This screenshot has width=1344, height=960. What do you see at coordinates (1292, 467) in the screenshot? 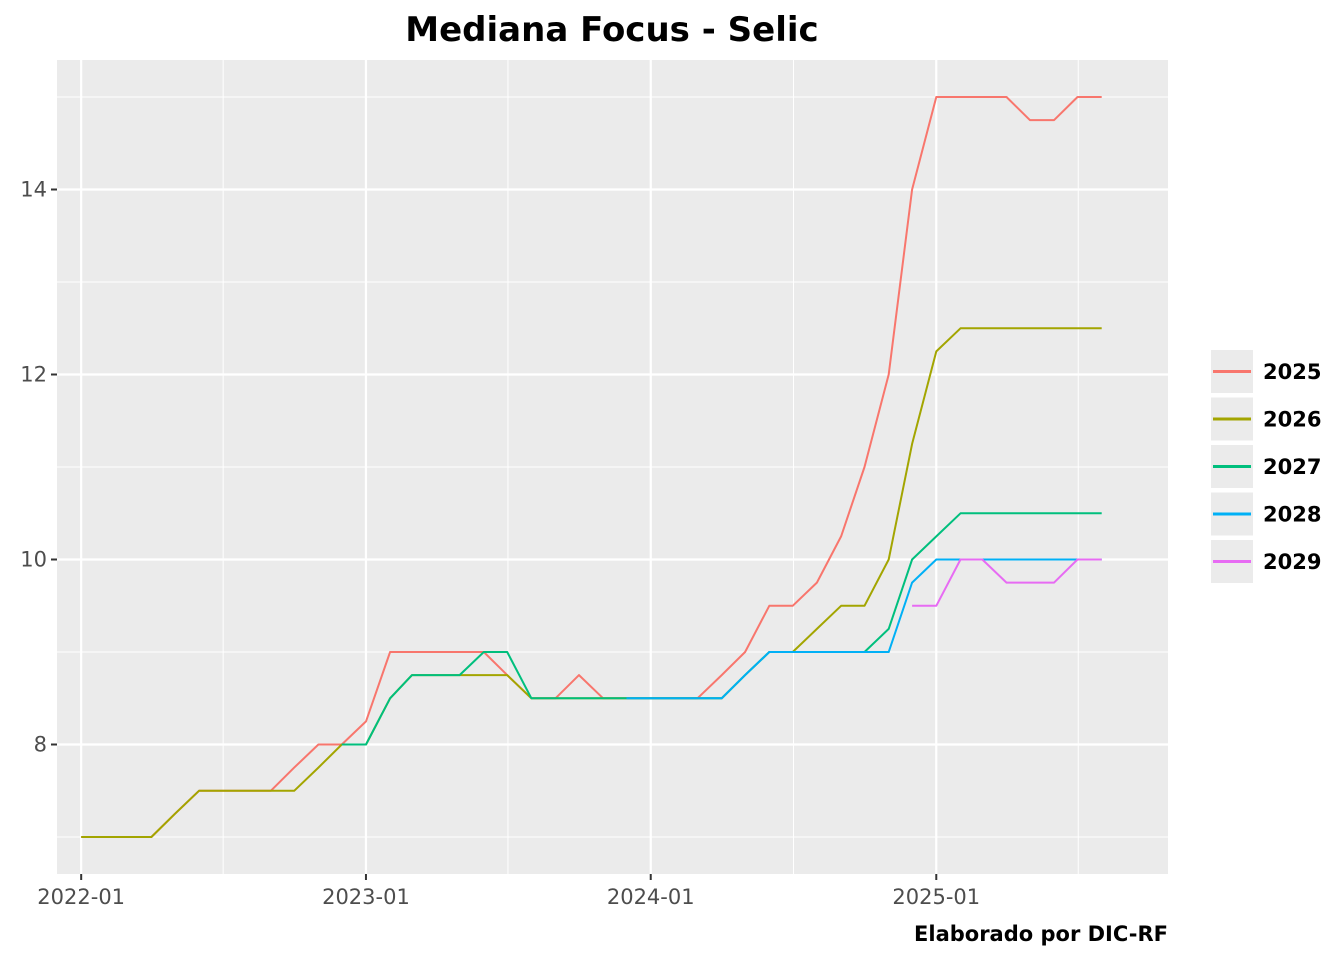
I see `legend-label: 2027` at bounding box center [1292, 467].